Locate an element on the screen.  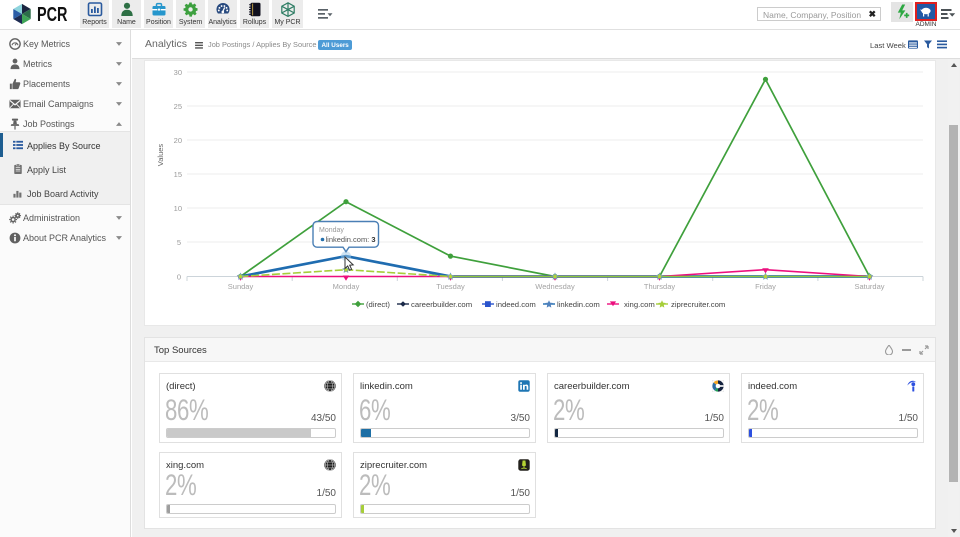
svg-text: 10 is located at coordinates (178, 208).